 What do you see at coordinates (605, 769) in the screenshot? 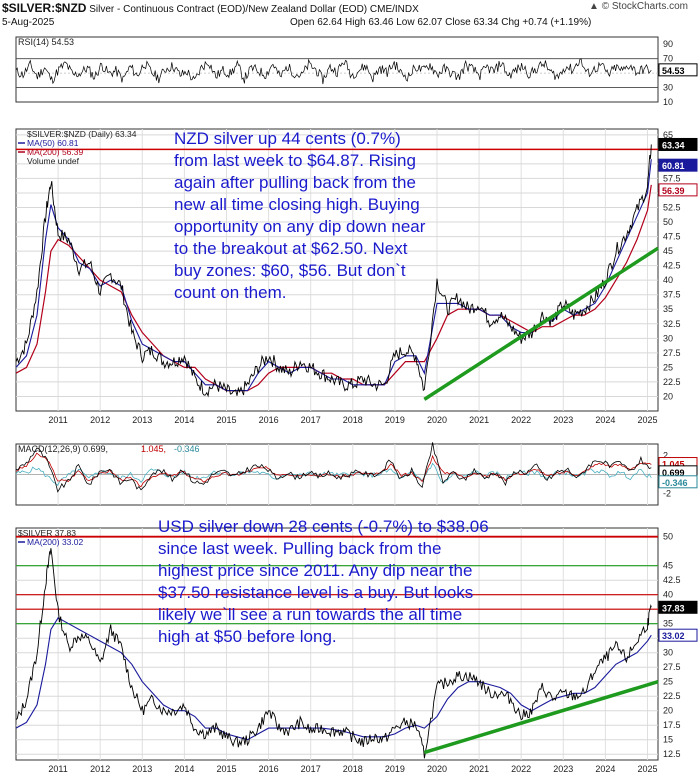
I see `usd-x-tick-label: 2024` at bounding box center [605, 769].